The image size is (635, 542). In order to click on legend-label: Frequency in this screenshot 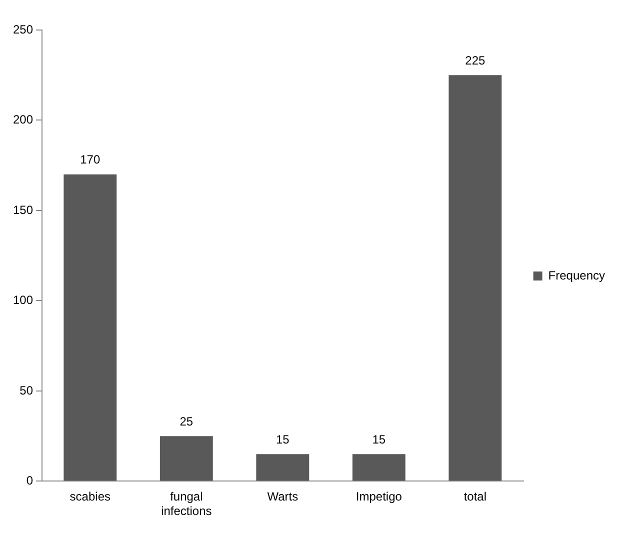, I will do `click(577, 275)`.